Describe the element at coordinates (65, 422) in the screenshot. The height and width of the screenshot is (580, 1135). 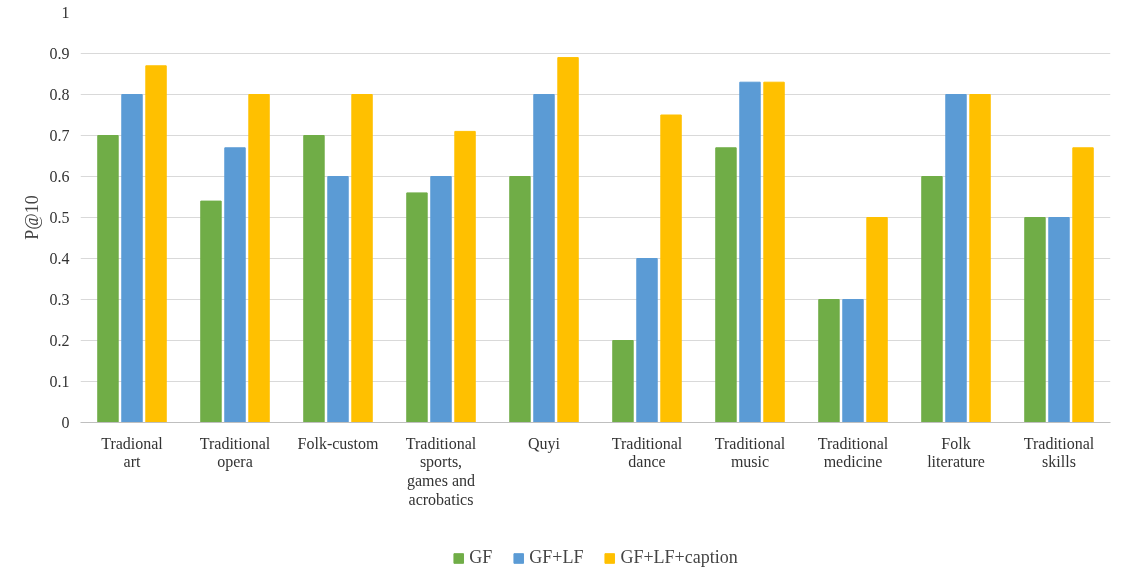
I see `y-tick-label: 0` at that location.